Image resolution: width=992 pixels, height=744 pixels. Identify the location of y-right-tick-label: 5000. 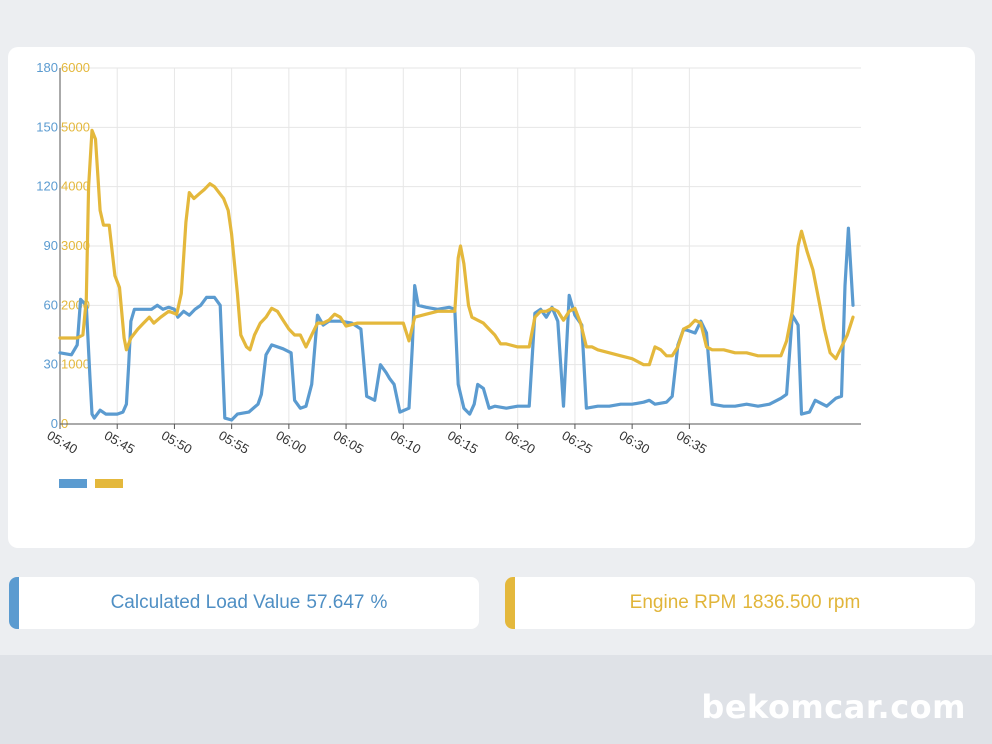
(75, 126).